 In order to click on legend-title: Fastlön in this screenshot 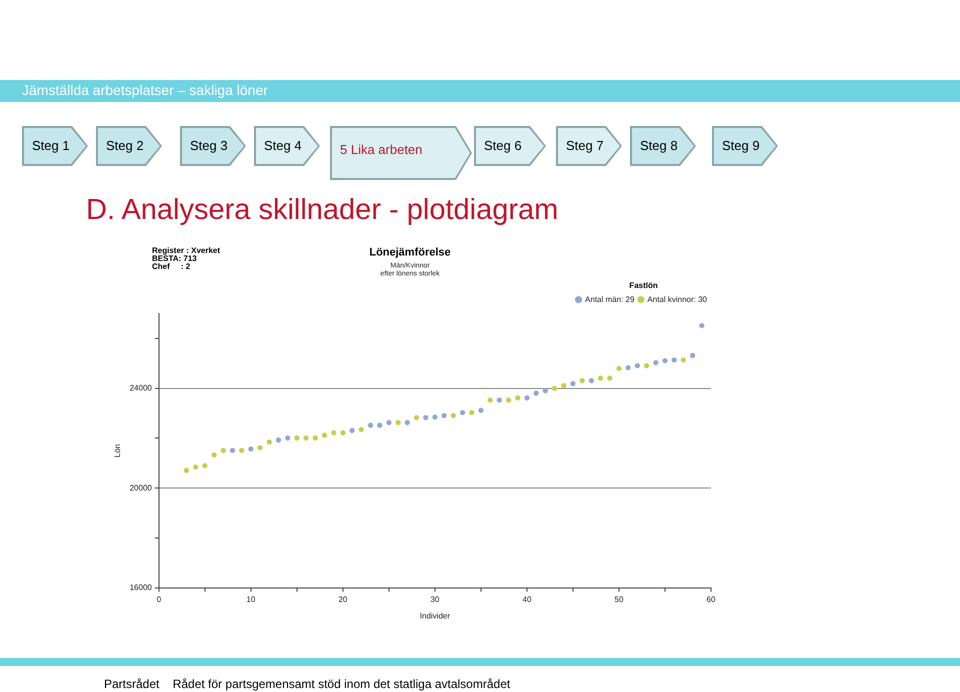, I will do `click(643, 285)`.